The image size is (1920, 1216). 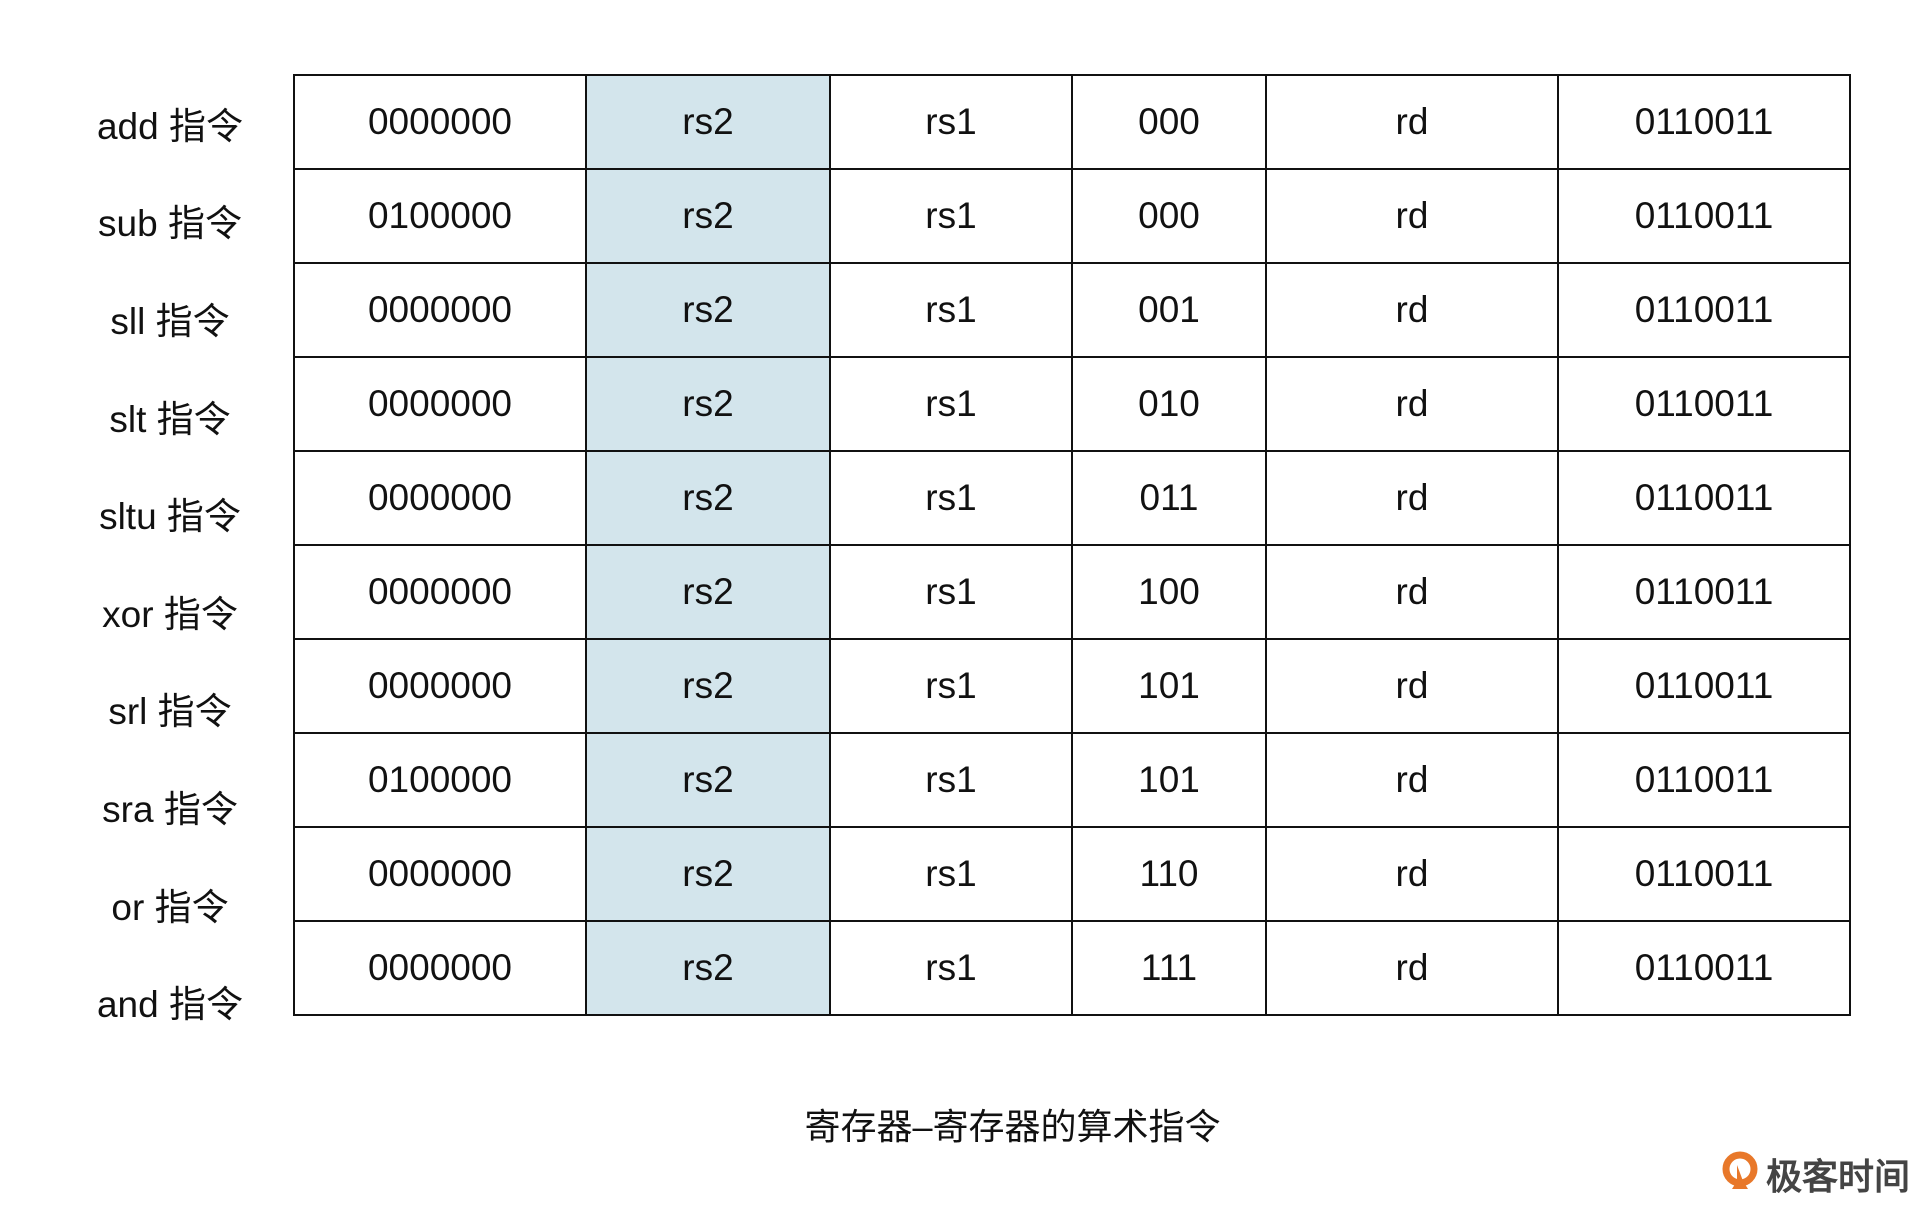 What do you see at coordinates (170, 224) in the screenshot?
I see `row-label: sub 指令` at bounding box center [170, 224].